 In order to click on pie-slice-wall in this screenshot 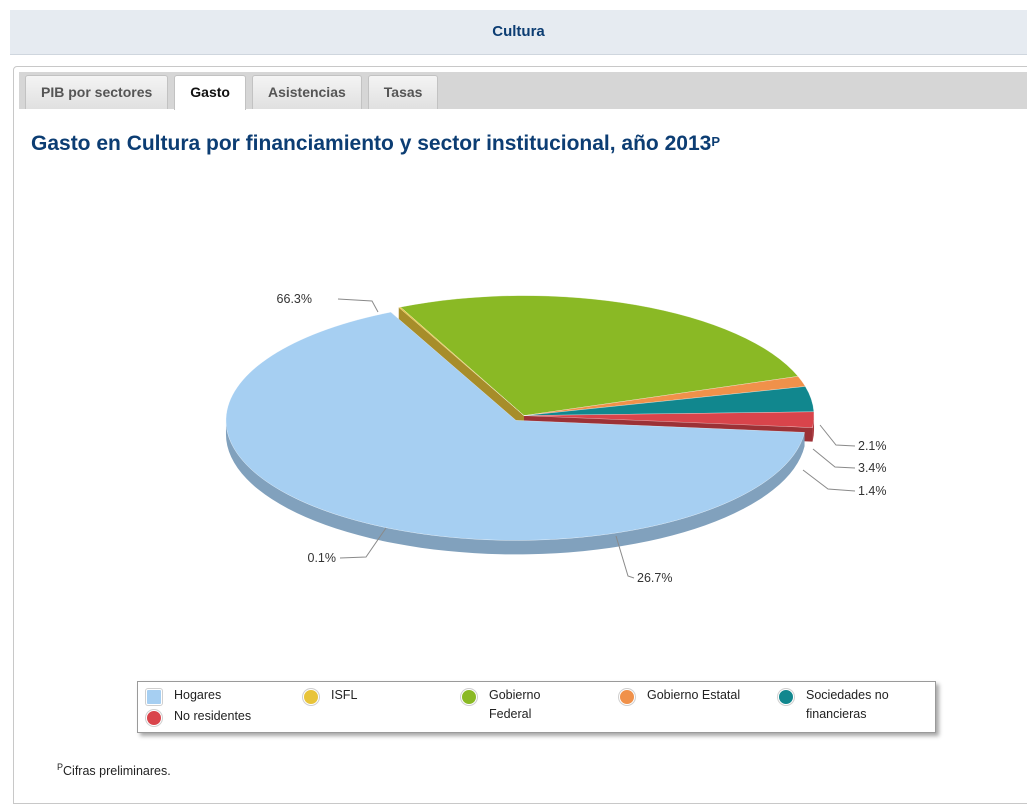, I will do `click(462, 368)`.